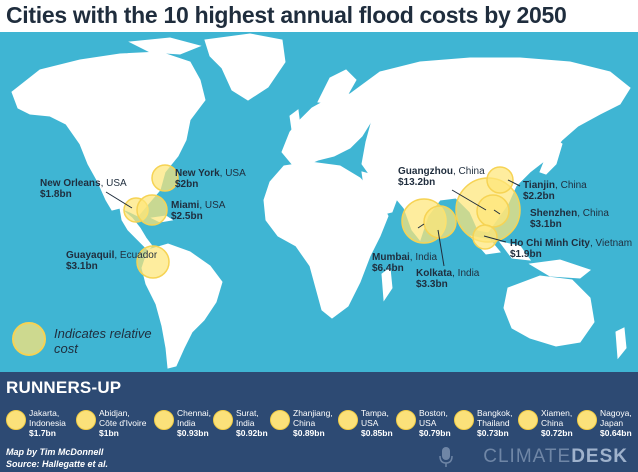 The height and width of the screenshot is (472, 638). I want to click on credit-author: Map by Tim McDonnell, so click(55, 452).